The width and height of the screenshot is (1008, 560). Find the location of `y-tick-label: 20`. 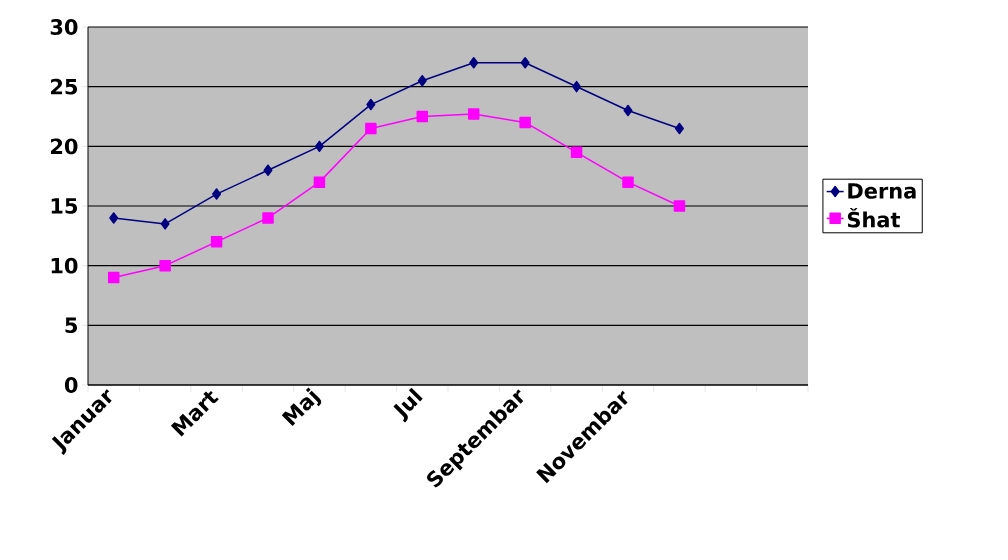

y-tick-label: 20 is located at coordinates (64, 146).